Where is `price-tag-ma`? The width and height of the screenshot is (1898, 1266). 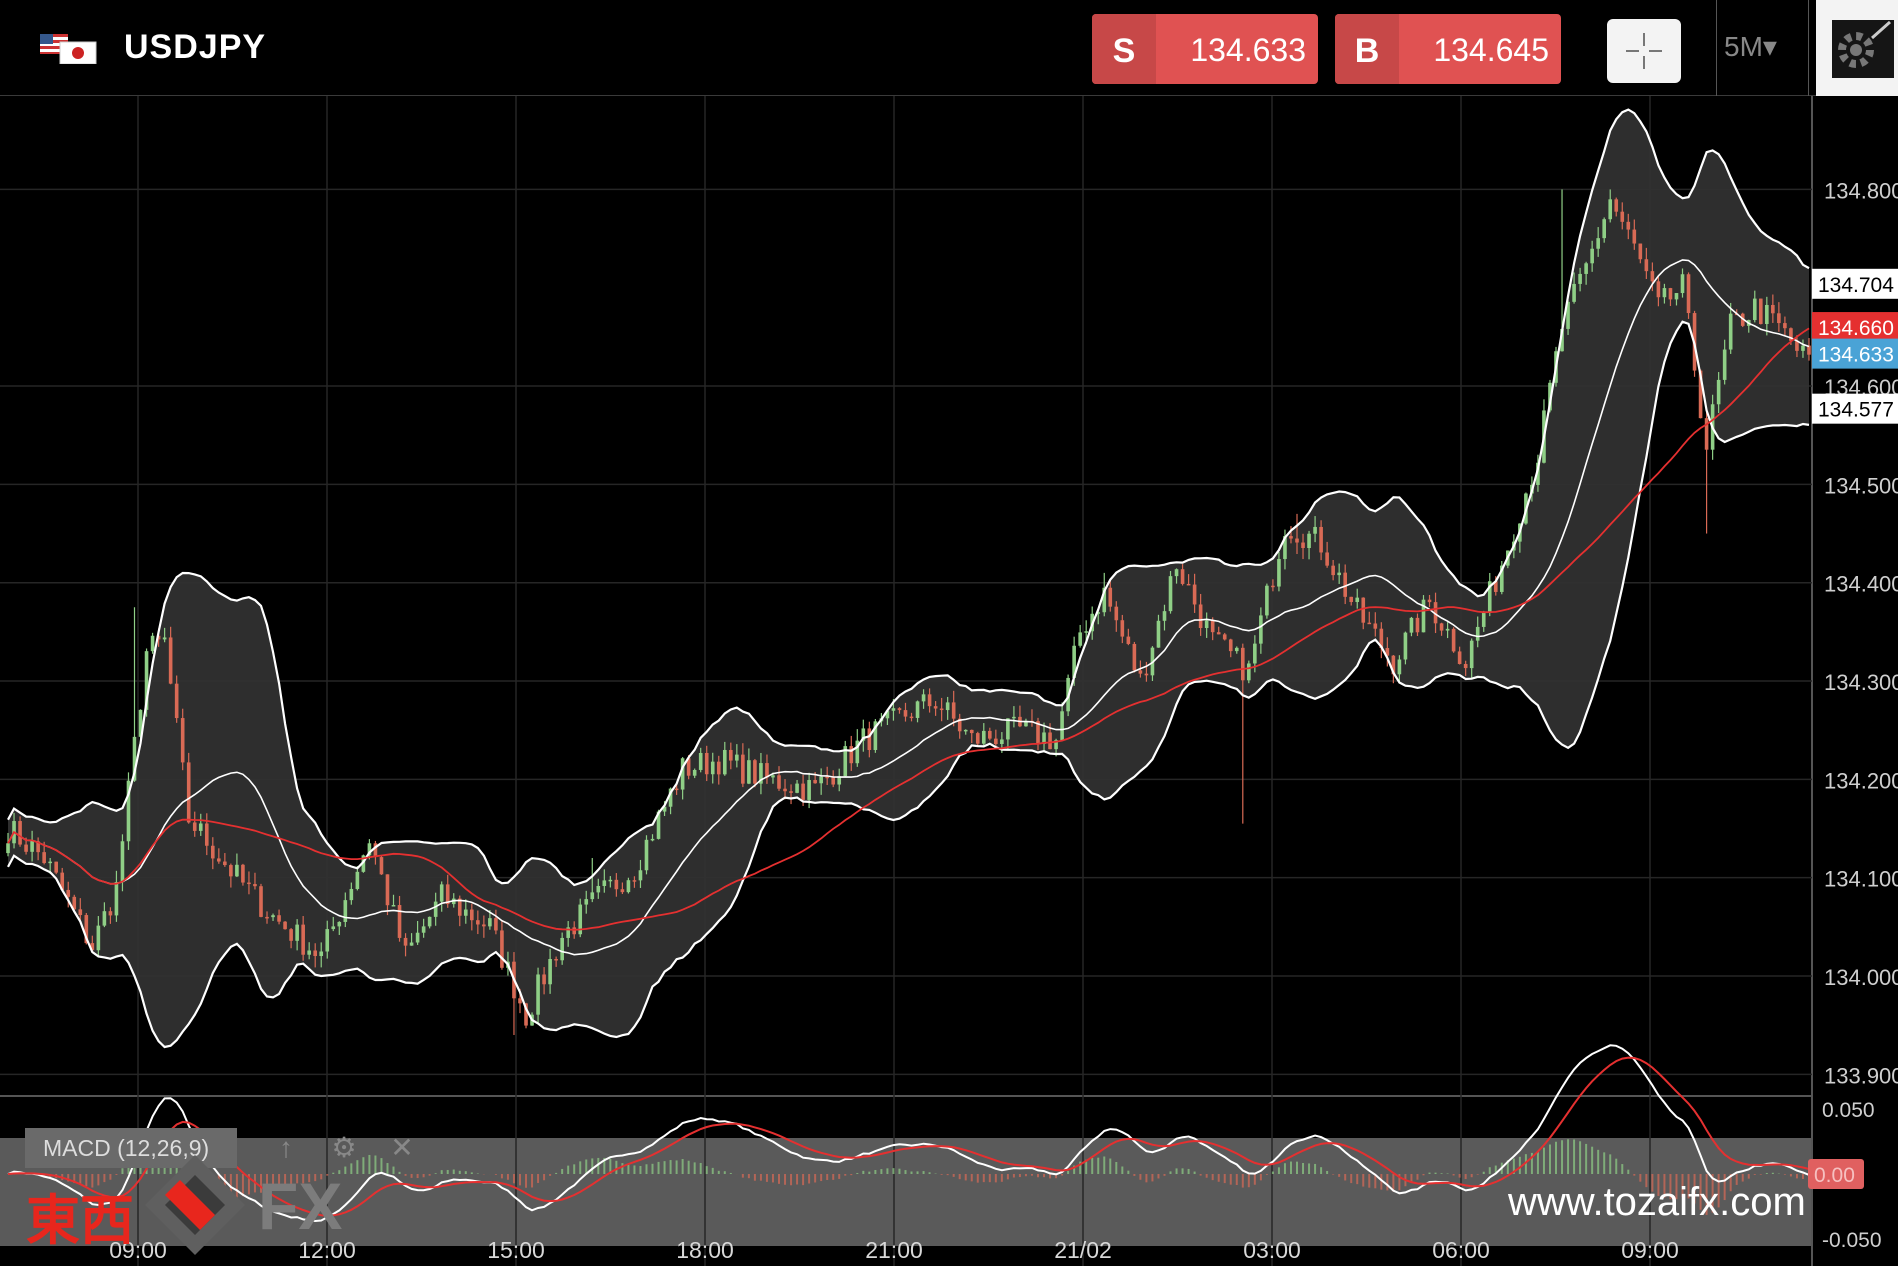
price-tag-ma is located at coordinates (1855, 327).